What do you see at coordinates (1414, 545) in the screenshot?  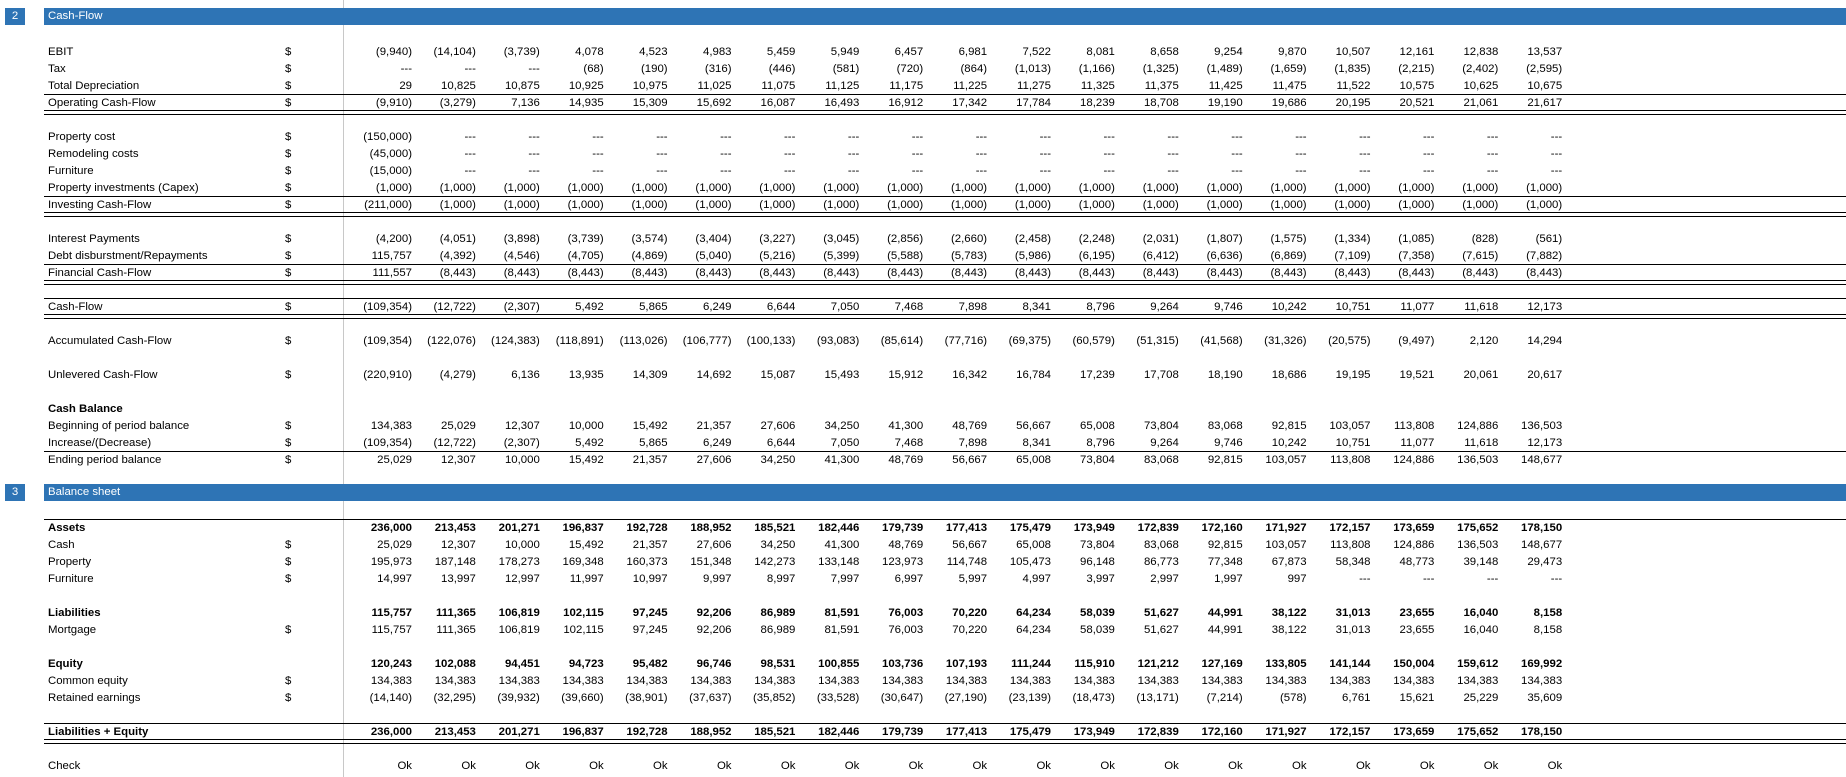 I see `value-cell: 124,886` at bounding box center [1414, 545].